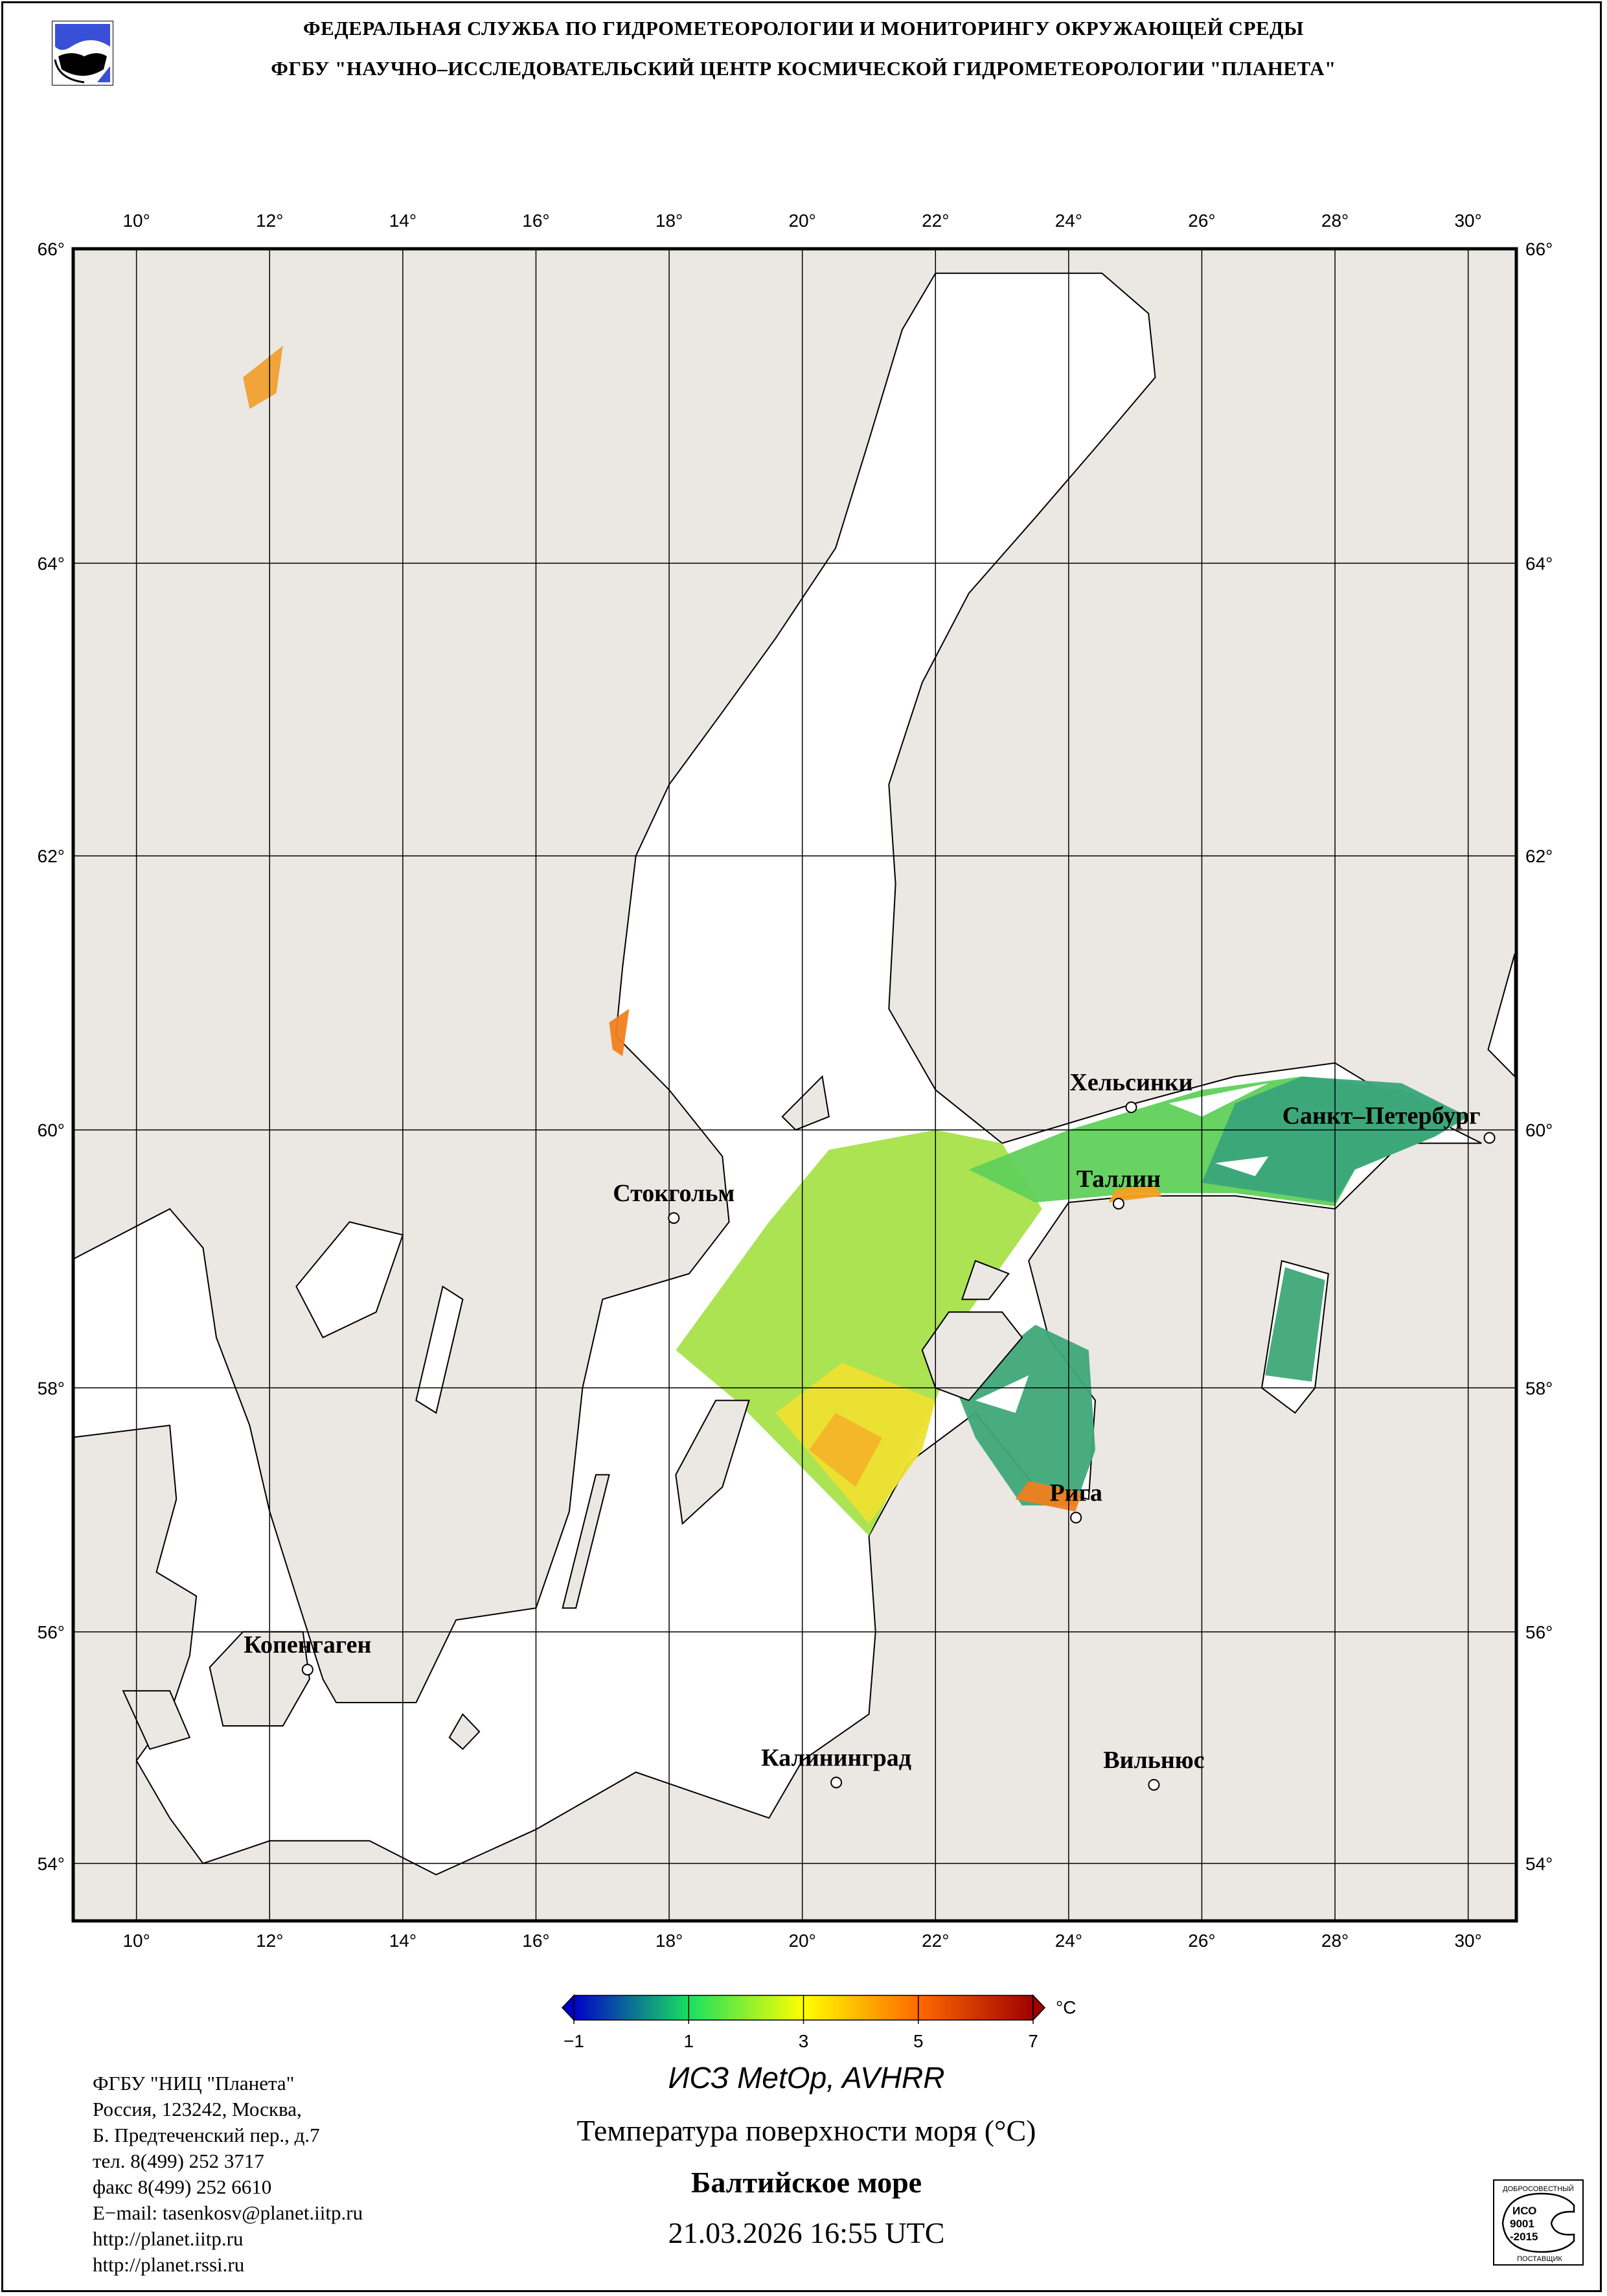  What do you see at coordinates (935, 221) in the screenshot?
I see `lon-label-top: 22°` at bounding box center [935, 221].